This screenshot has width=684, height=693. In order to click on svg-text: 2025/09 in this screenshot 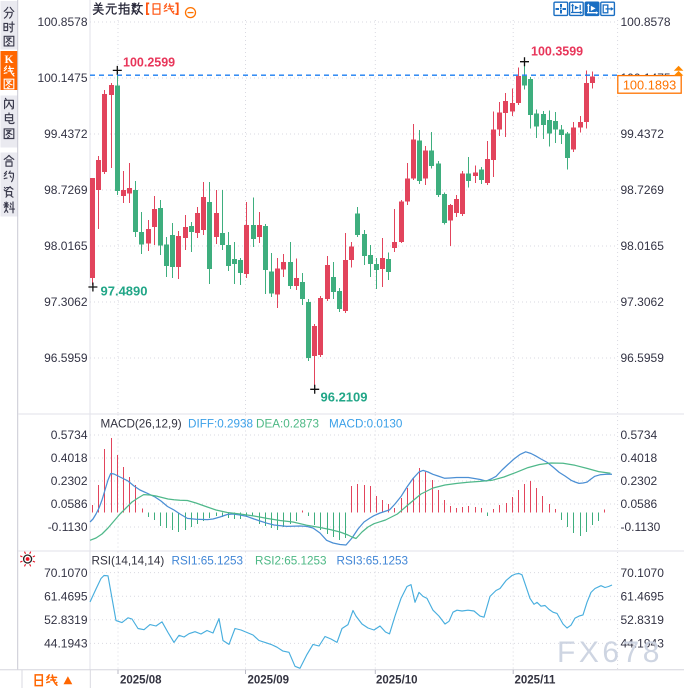, I will do `click(269, 681)`.